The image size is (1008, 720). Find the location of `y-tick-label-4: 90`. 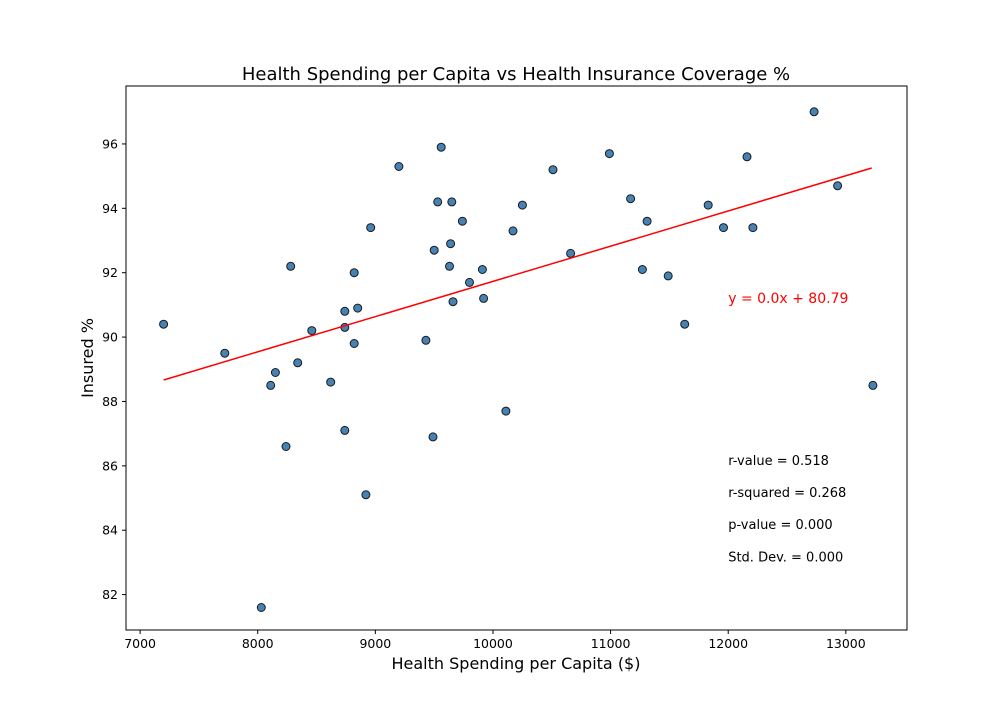

y-tick-label-4: 90 is located at coordinates (110, 337).